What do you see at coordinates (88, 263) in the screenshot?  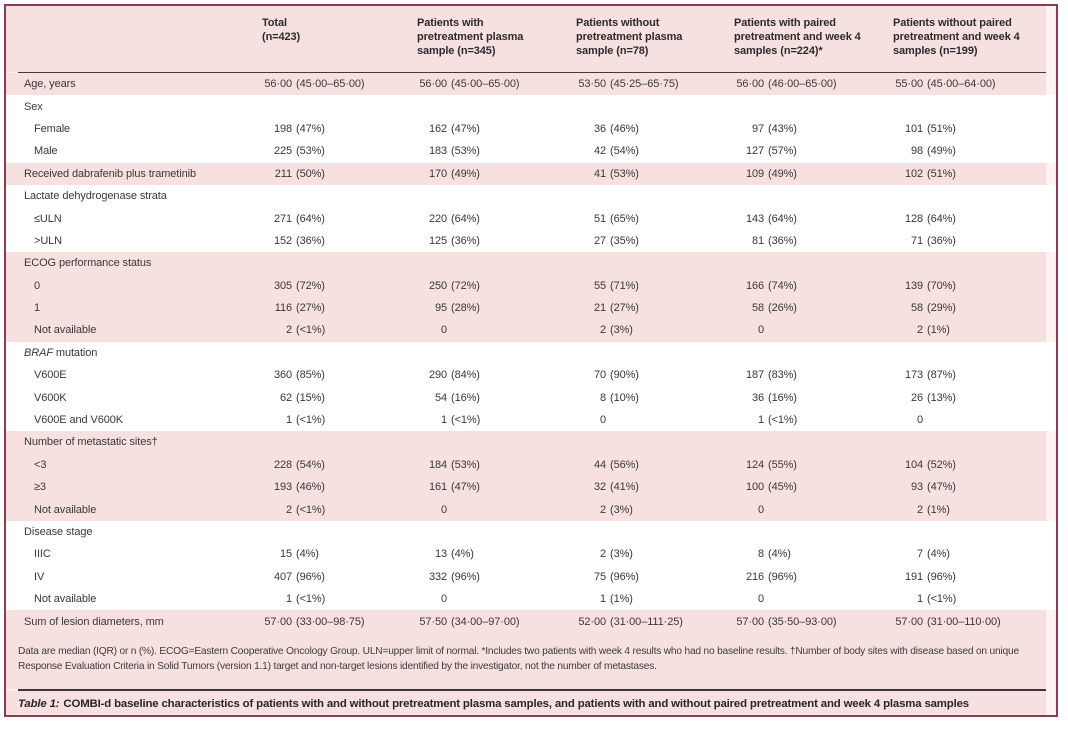 I see `row-label: ECOG performance status` at bounding box center [88, 263].